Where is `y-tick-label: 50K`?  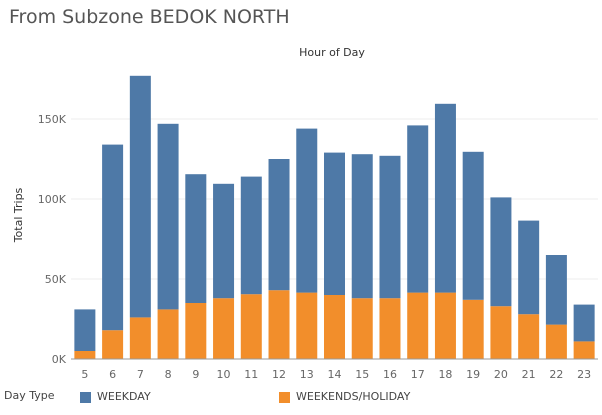
y-tick-label: 50K is located at coordinates (56, 279).